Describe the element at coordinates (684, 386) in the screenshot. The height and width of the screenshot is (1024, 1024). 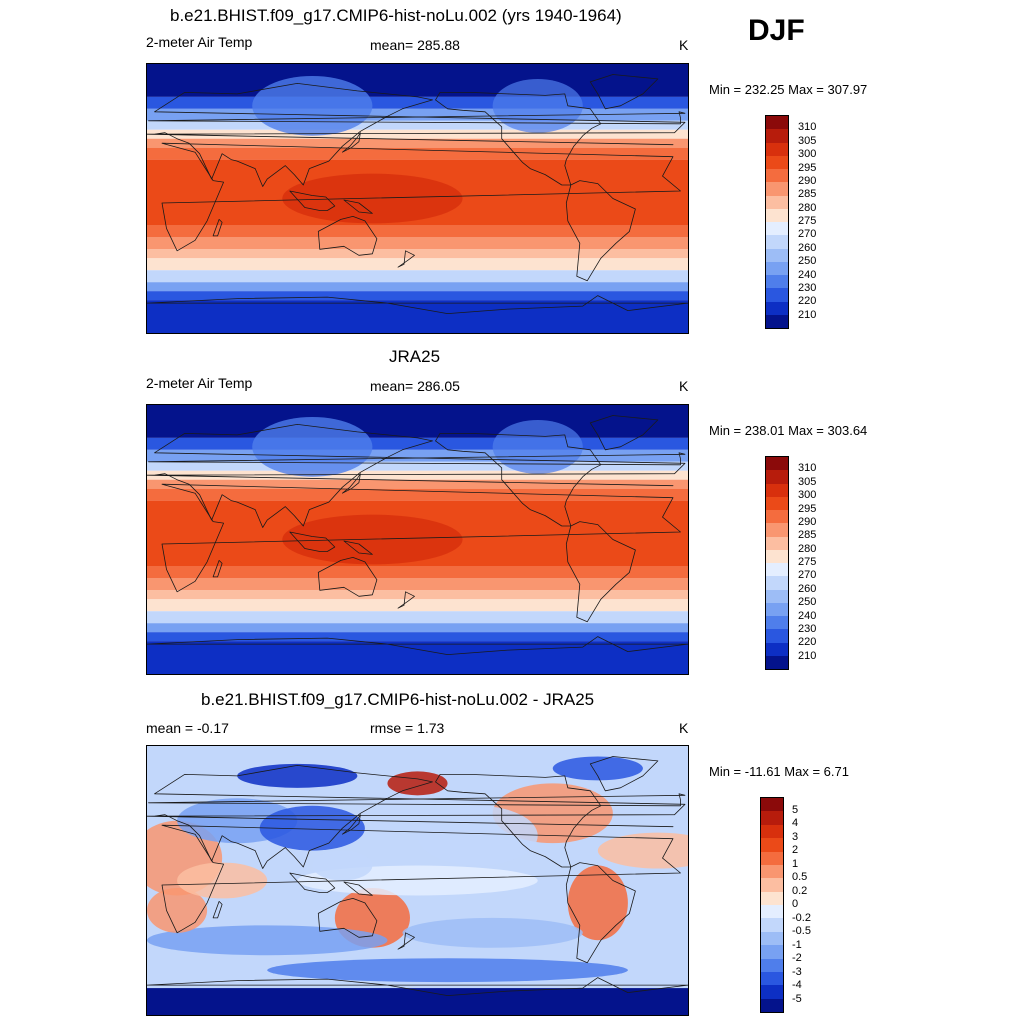
I see `panel-2-units-label: K` at that location.